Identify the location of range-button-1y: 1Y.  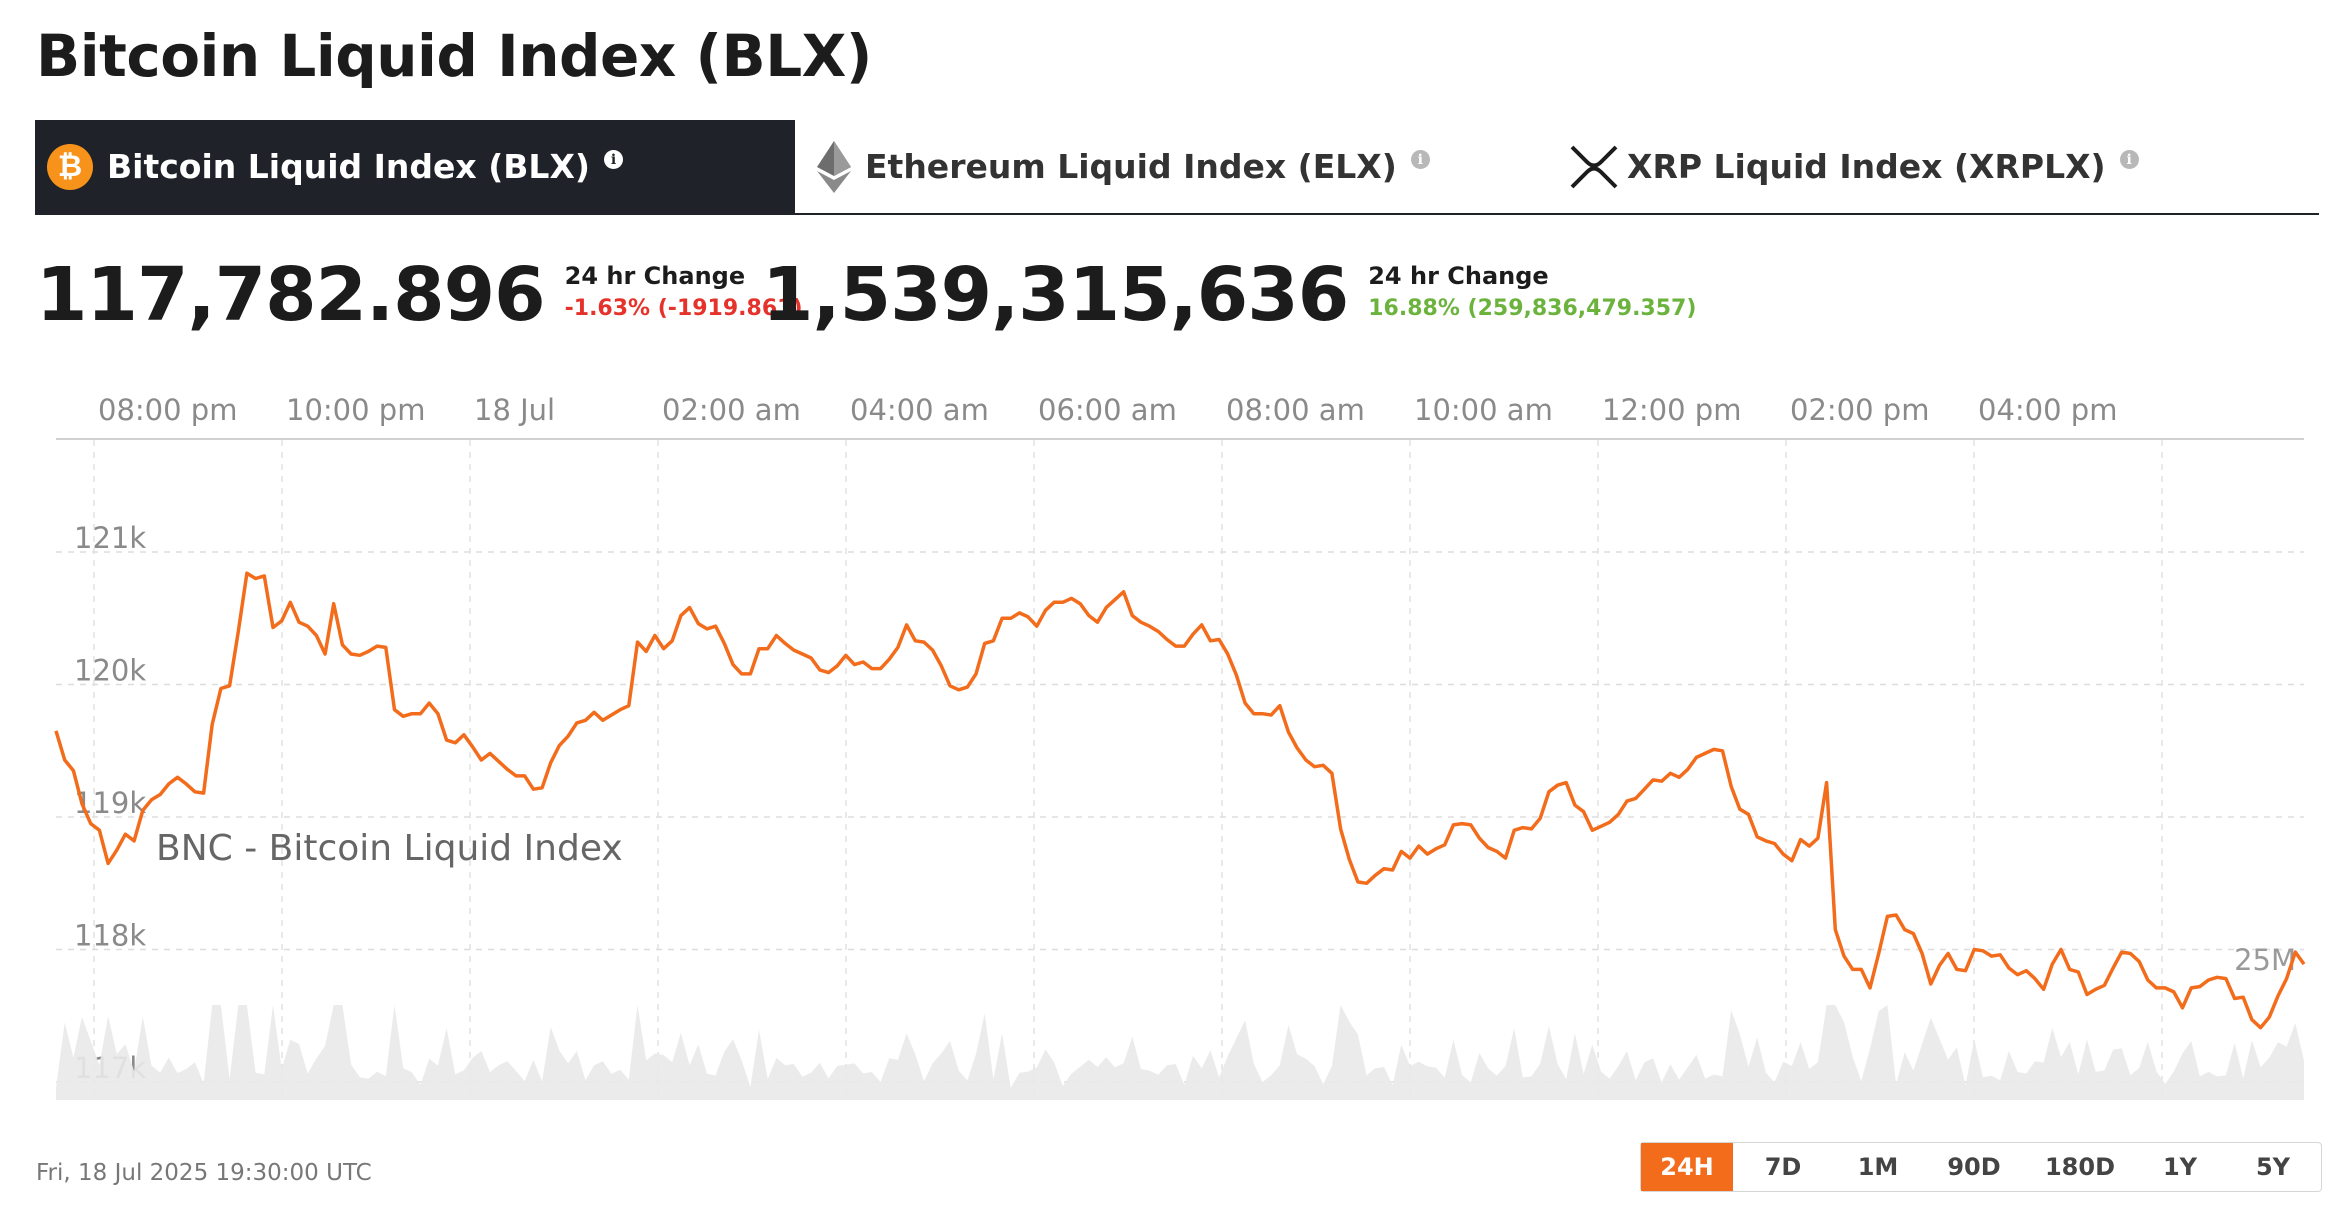
(2180, 1167).